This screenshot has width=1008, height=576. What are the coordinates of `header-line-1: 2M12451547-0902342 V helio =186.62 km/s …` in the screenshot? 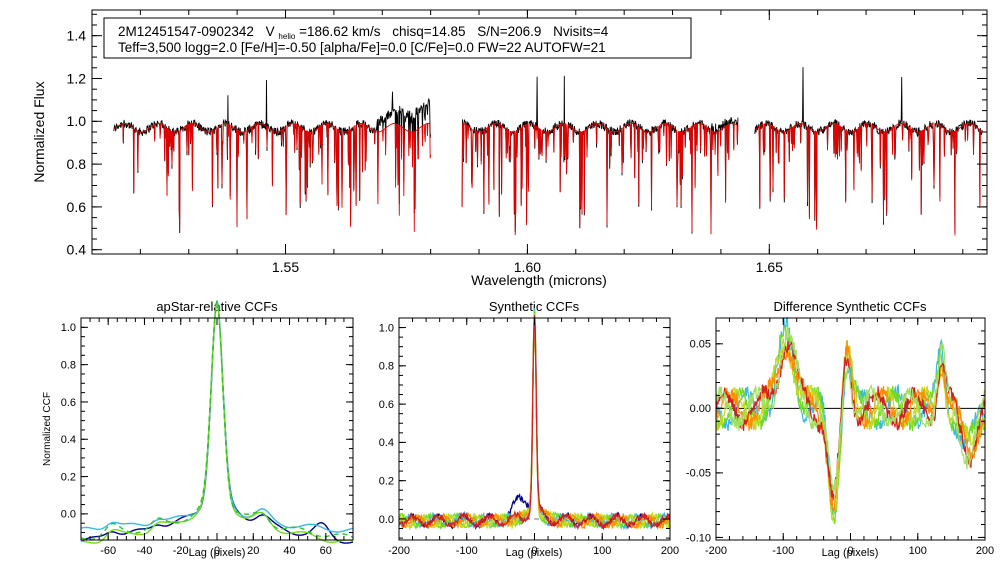 It's located at (363, 33).